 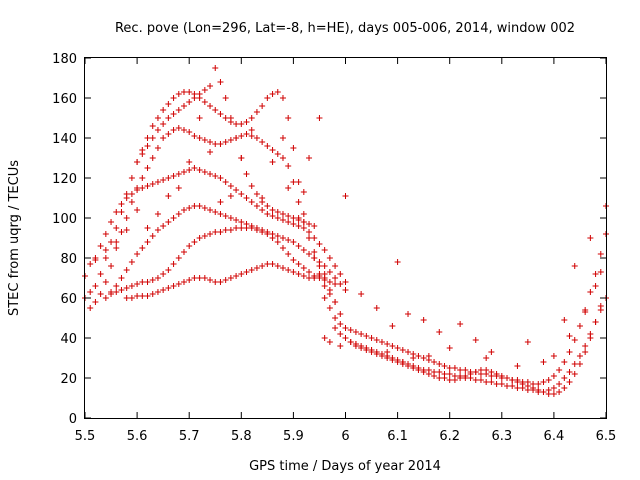 I want to click on y-tick-label: 20, so click(x=68, y=379).